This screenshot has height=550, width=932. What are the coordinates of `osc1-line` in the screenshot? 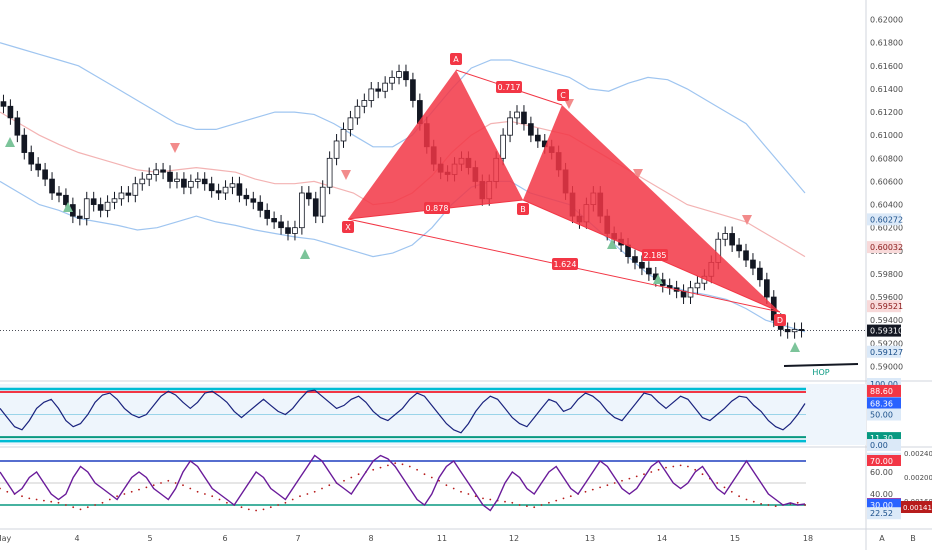 It's located at (403, 411).